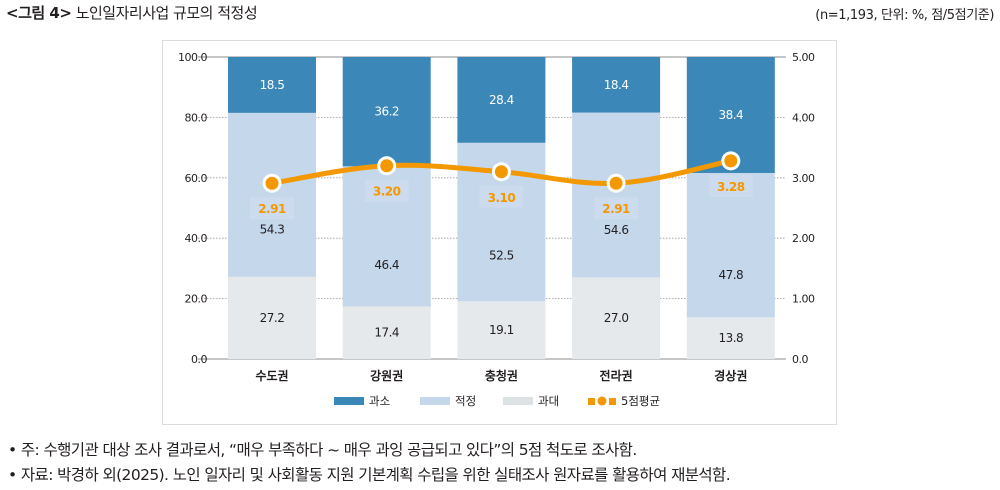 Image resolution: width=1000 pixels, height=490 pixels. What do you see at coordinates (501, 375) in the screenshot?
I see `x-tick-label: 충청권` at bounding box center [501, 375].